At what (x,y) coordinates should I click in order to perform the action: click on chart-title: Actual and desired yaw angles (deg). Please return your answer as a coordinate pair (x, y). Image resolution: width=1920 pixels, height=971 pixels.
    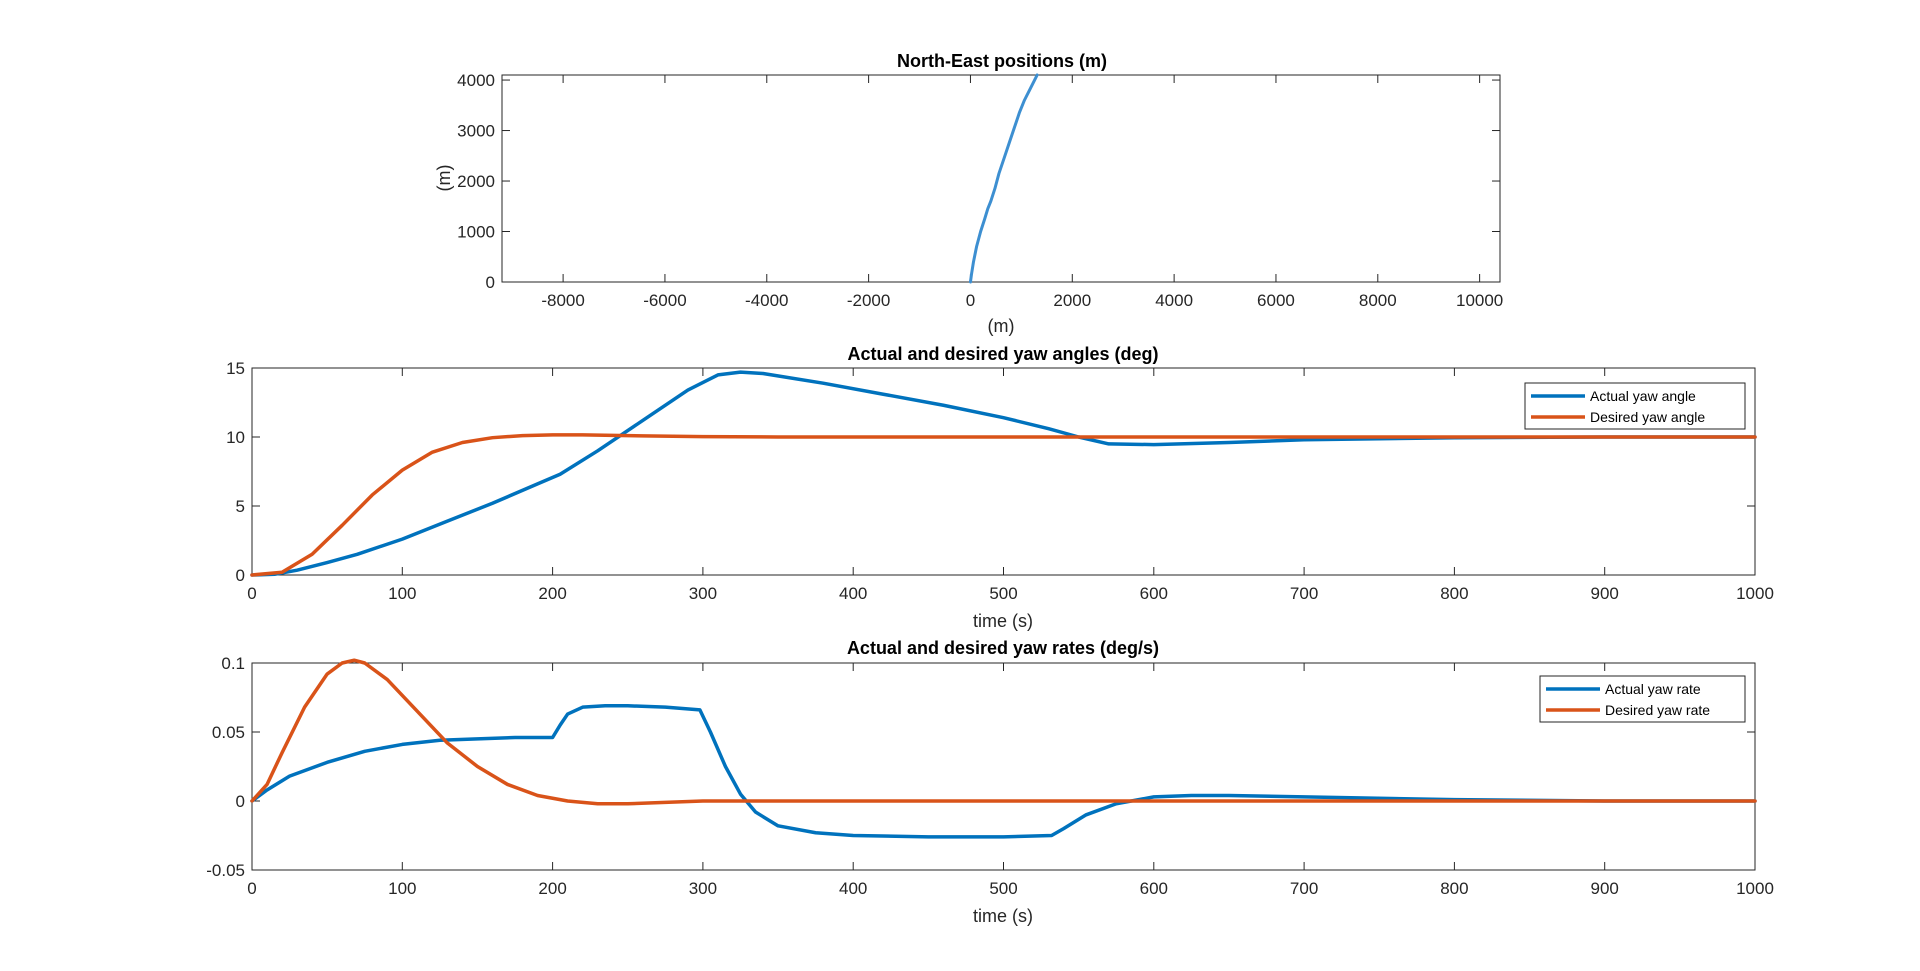
    Looking at the image, I should click on (1002, 354).